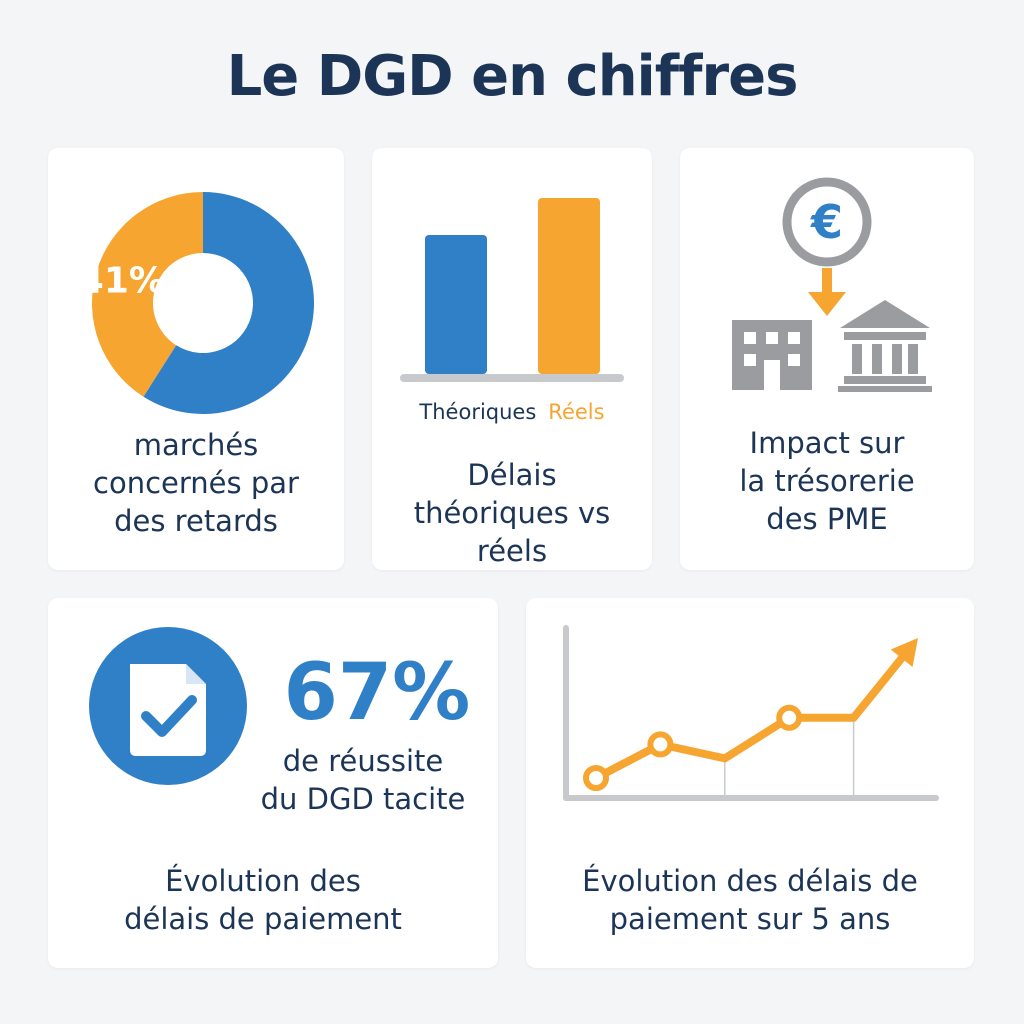 Image resolution: width=1024 pixels, height=1024 pixels. Describe the element at coordinates (750, 881) in the screenshot. I see `caption-line: Évolution des délais de` at that location.